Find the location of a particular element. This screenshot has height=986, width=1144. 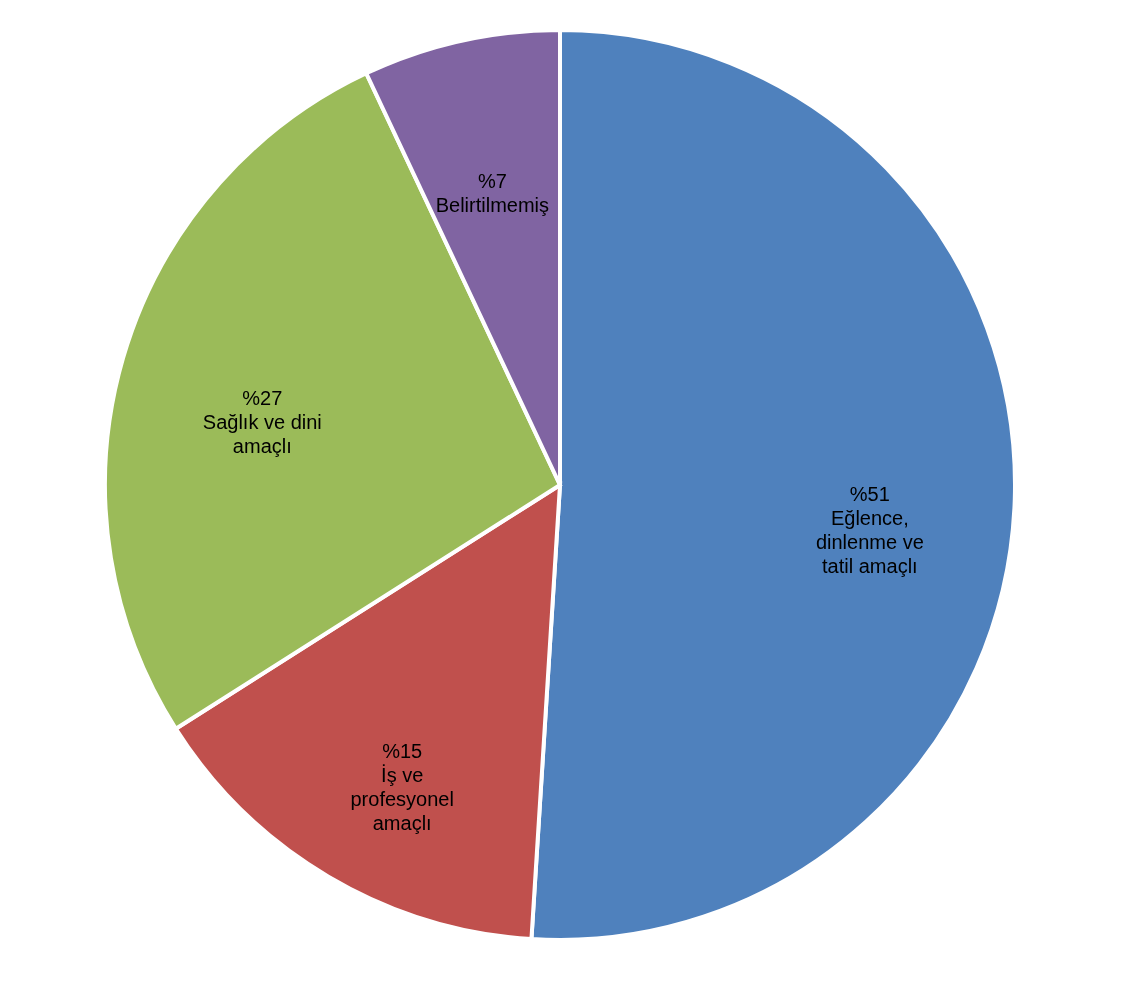

slice-label: Eğlence, dinlenme ve tatil amaçlı is located at coordinates (869, 541).